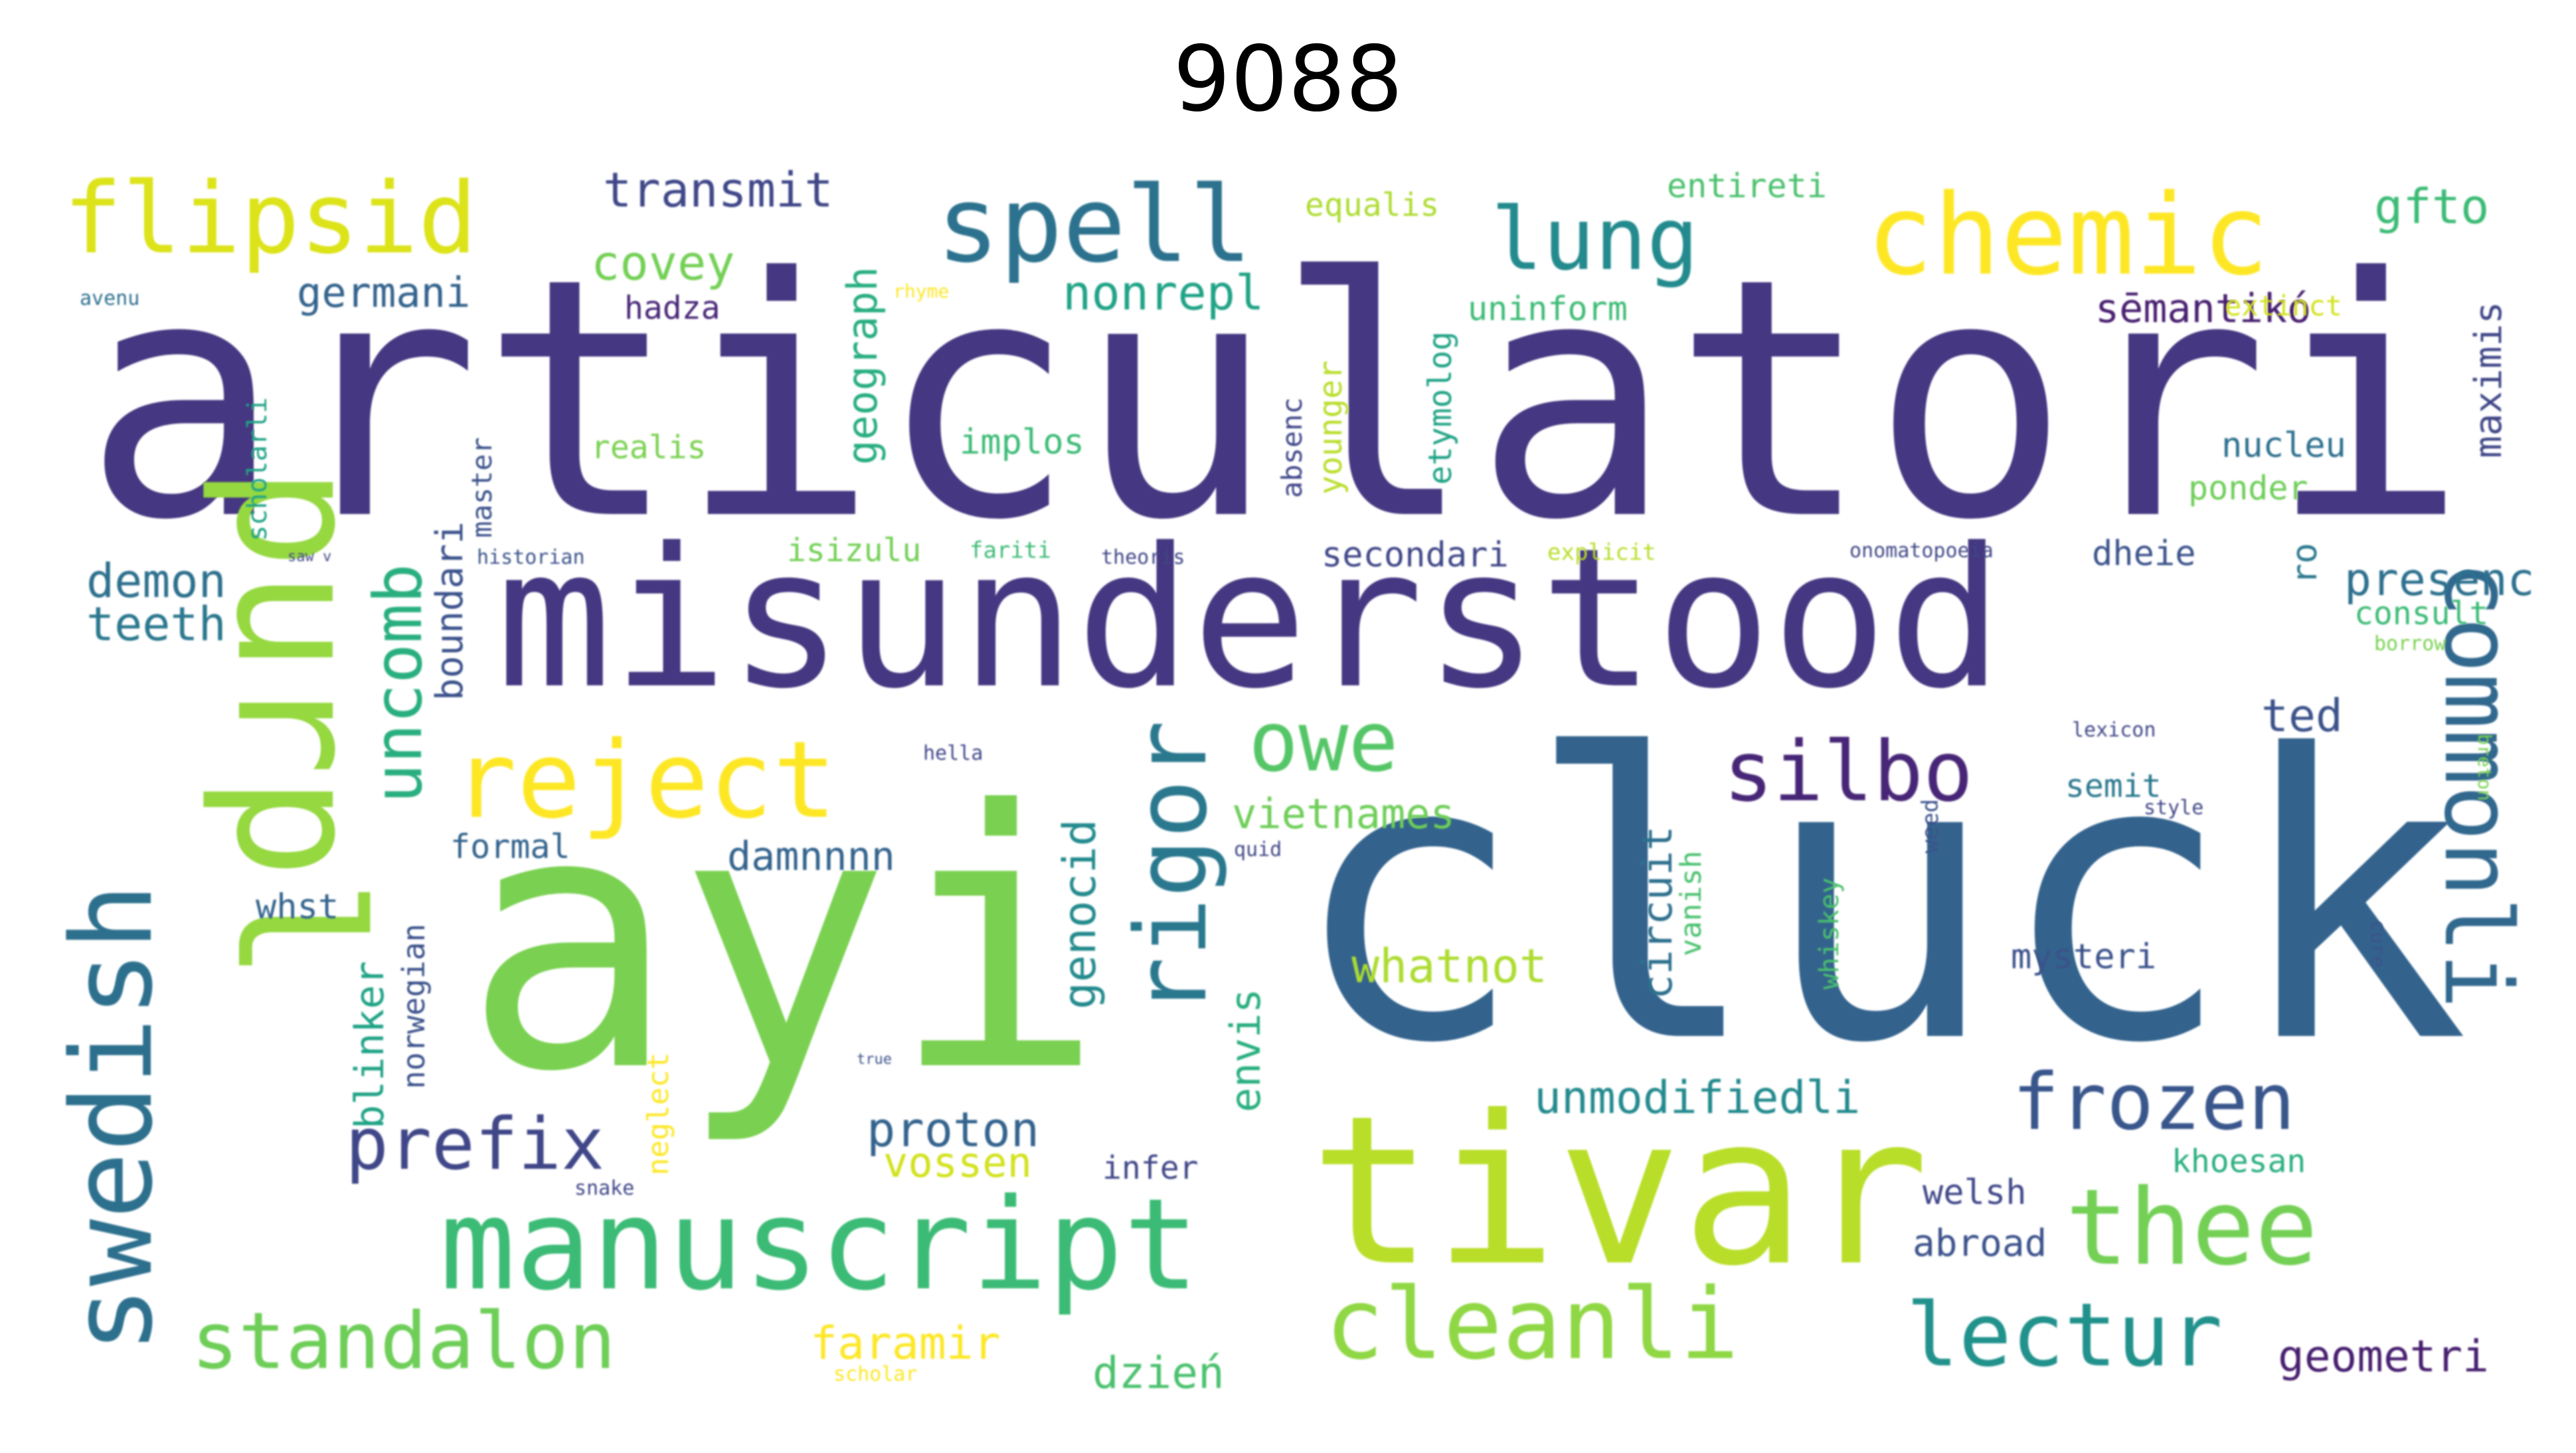 The width and height of the screenshot is (2576, 1453). I want to click on word-mysteri: mysteri, so click(2084, 957).